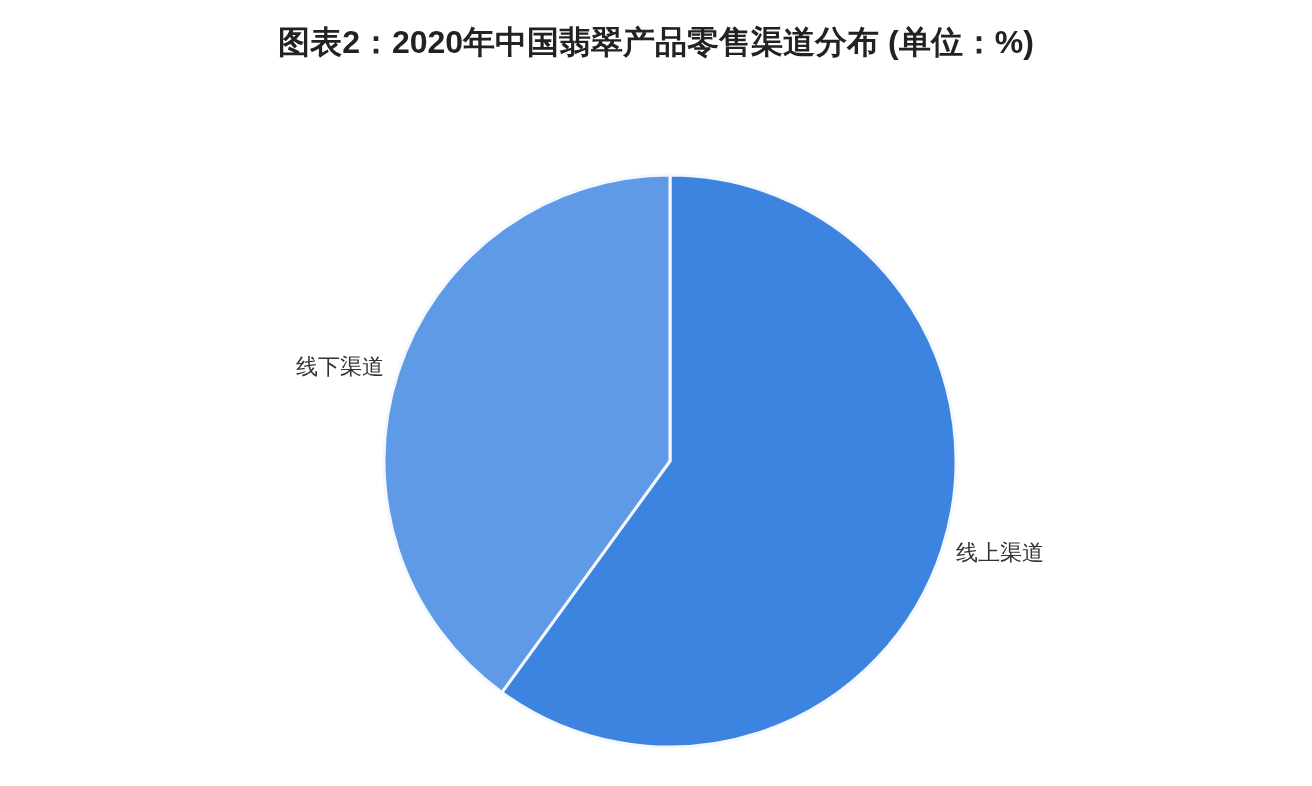 The width and height of the screenshot is (1312, 786). I want to click on slice-label: 线上渠道, so click(999, 552).